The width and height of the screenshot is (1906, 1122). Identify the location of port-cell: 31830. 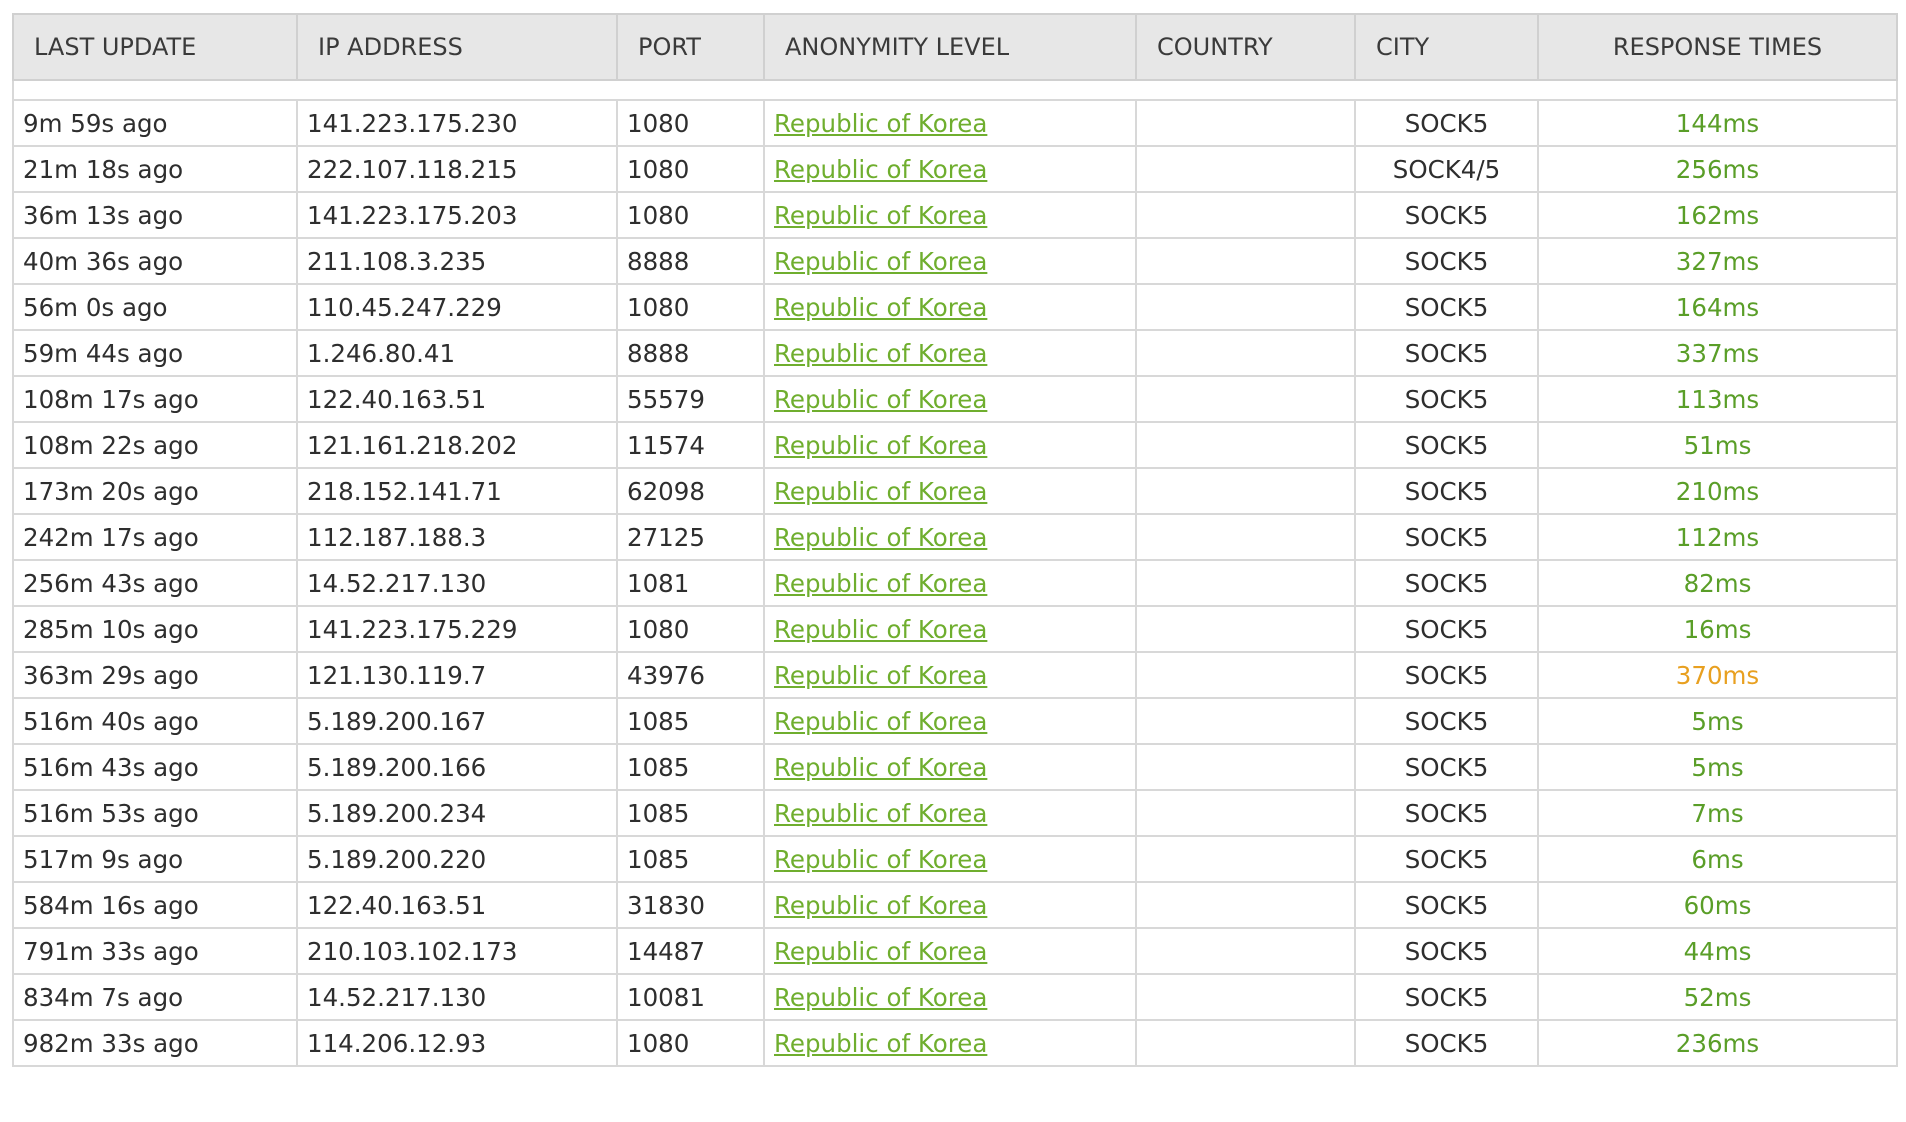
(690, 905).